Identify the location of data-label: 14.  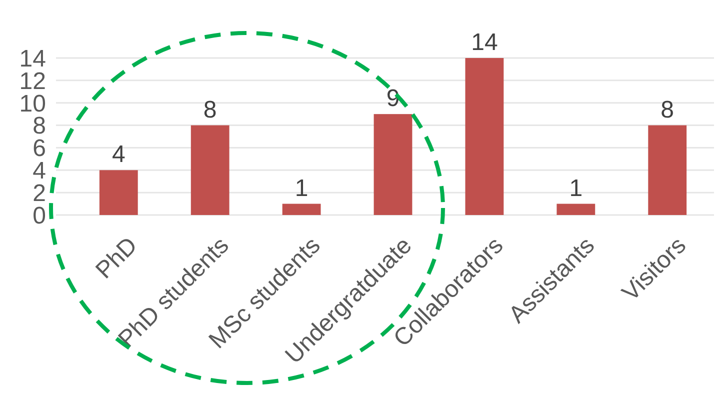
(484, 42).